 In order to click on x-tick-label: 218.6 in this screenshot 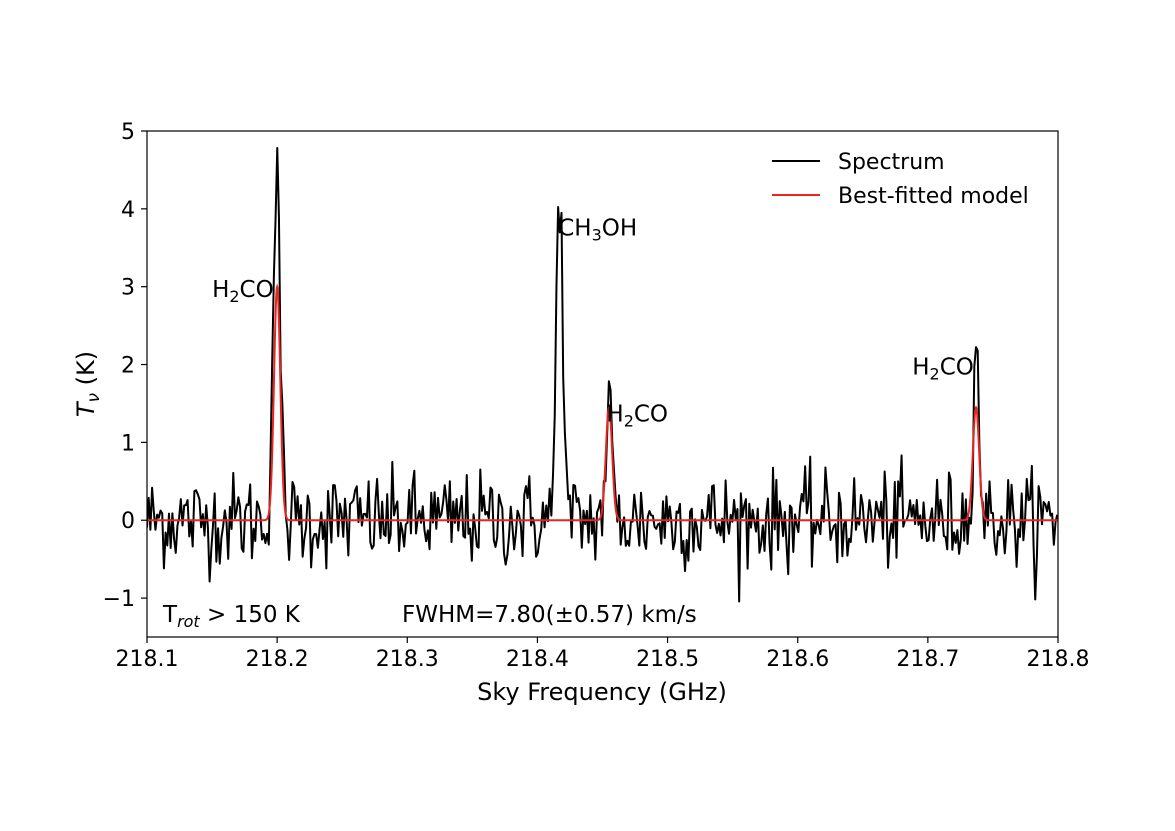, I will do `click(797, 659)`.